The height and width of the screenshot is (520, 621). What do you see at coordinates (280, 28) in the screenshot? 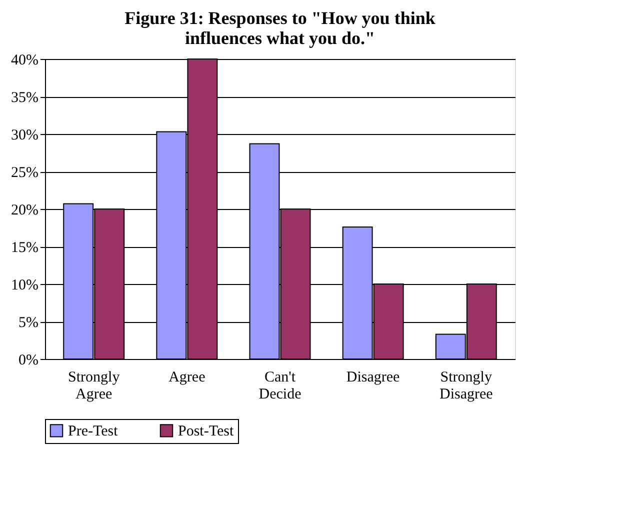
I see `chart-title: Figure 31: Responses to "How you think influences what you do."` at bounding box center [280, 28].